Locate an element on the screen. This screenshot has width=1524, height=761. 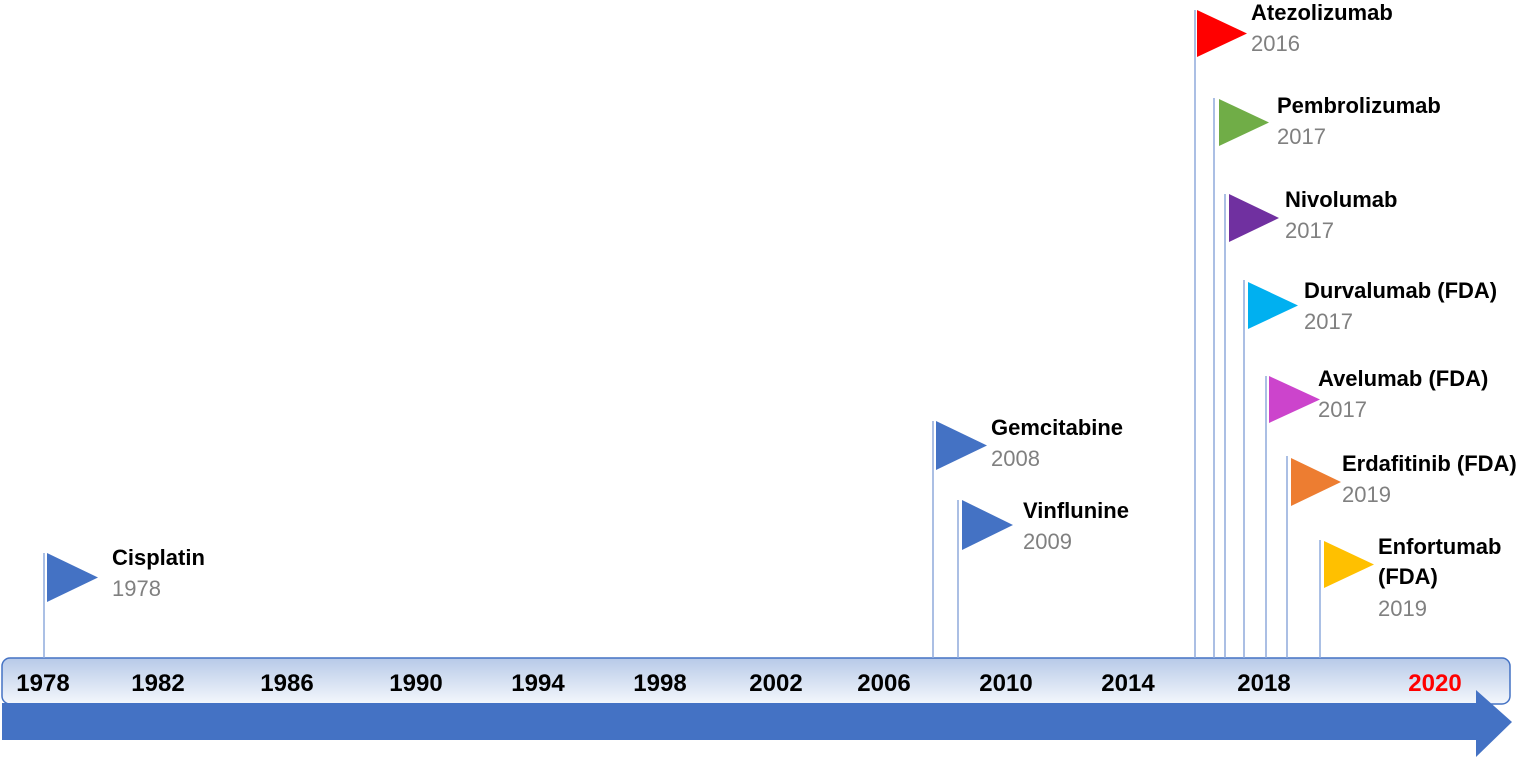
event-year: 2009 is located at coordinates (1047, 541).